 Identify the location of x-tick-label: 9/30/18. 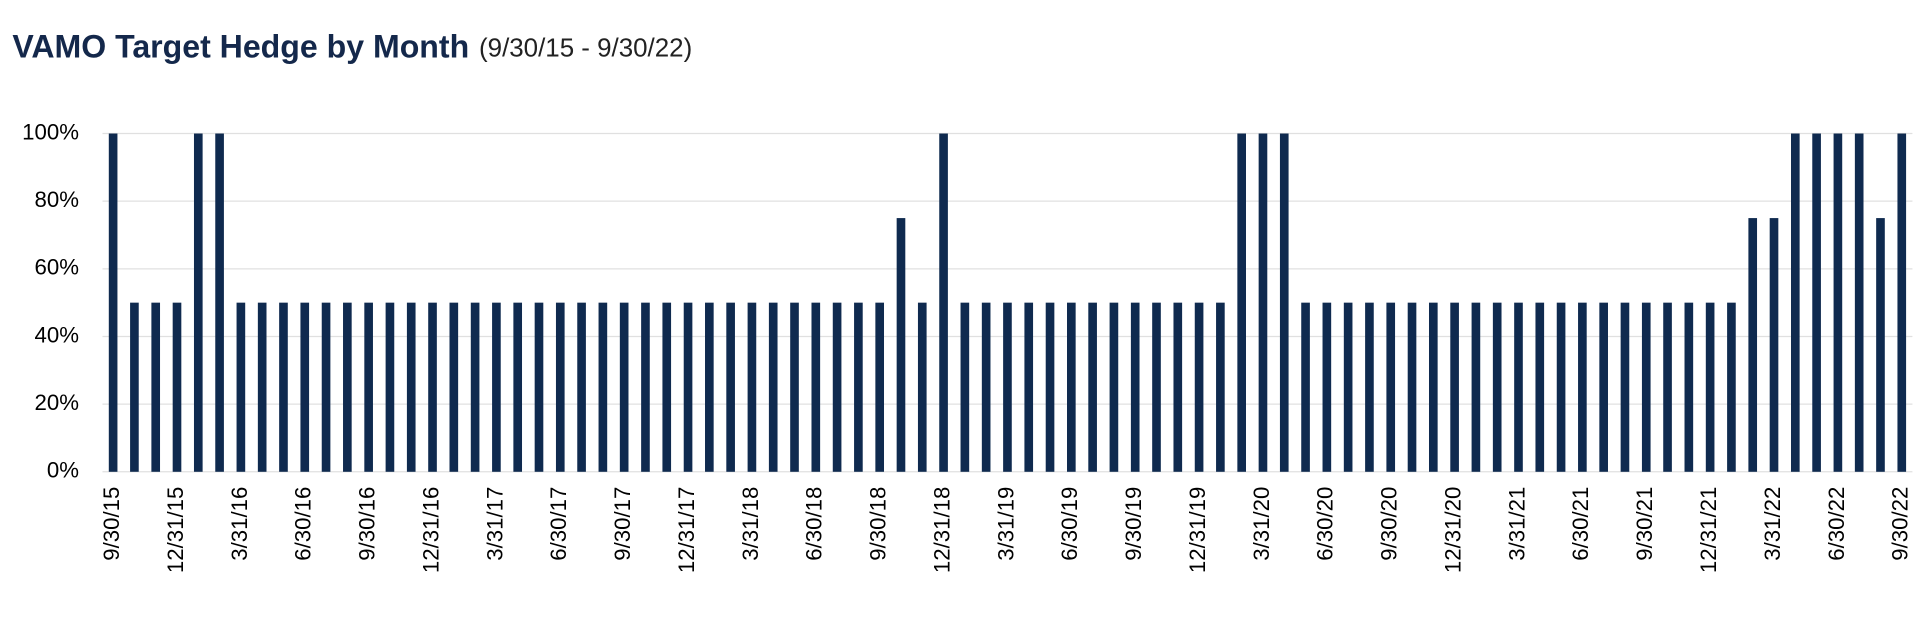
(878, 524).